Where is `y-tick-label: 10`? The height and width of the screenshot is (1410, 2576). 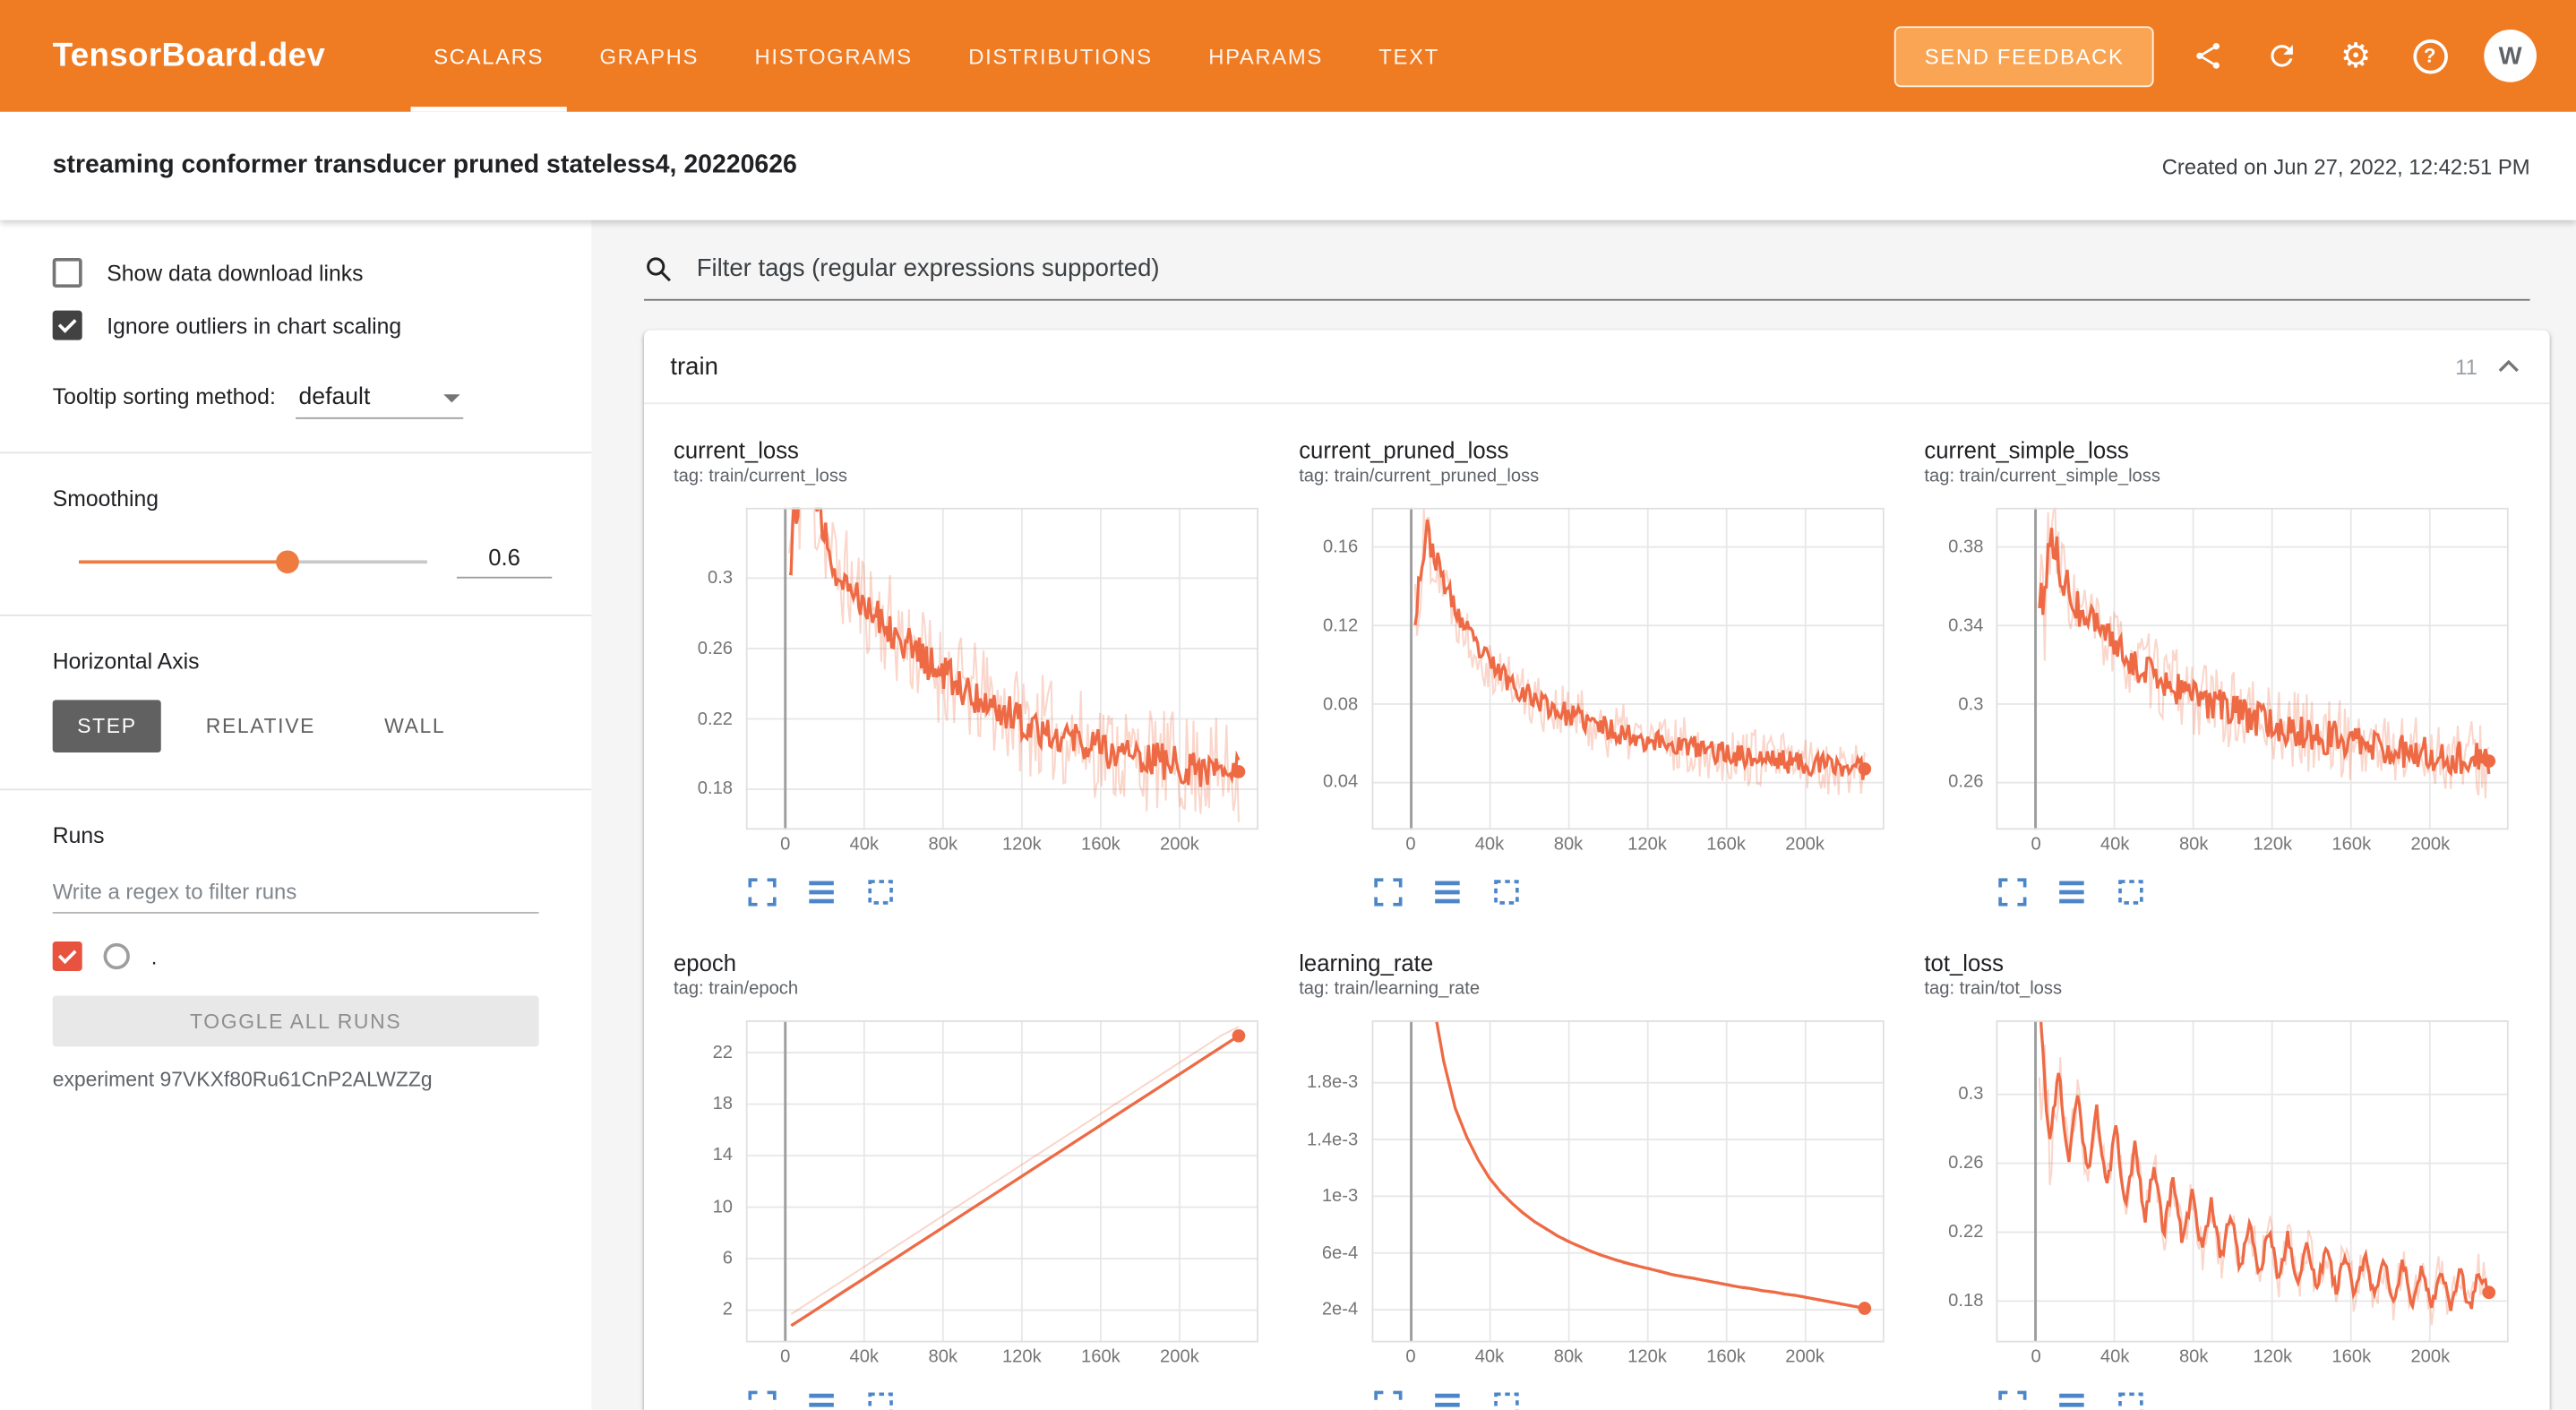 y-tick-label: 10 is located at coordinates (723, 1207).